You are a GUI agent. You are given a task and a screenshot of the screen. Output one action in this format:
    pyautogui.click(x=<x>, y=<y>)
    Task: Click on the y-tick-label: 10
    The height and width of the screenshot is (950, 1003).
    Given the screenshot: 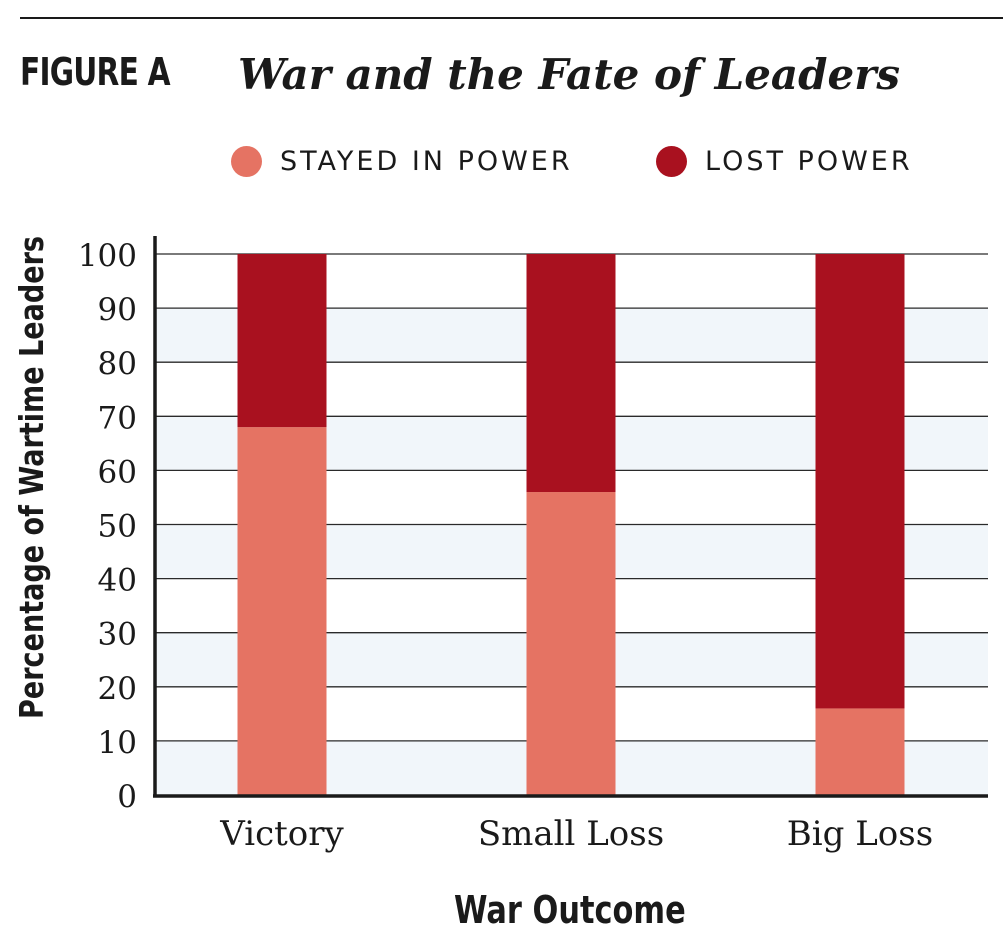 What is the action you would take?
    pyautogui.click(x=117, y=743)
    